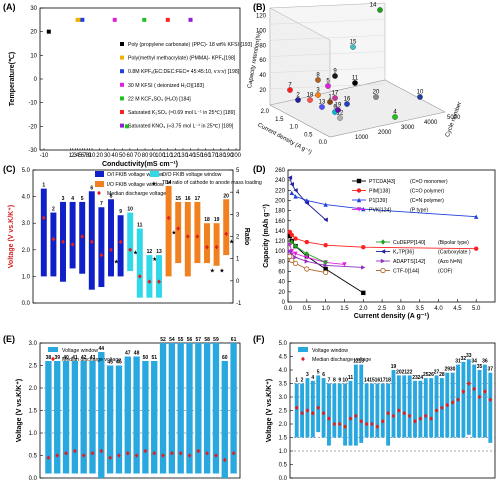 The height and width of the screenshot is (487, 500). Describe the element at coordinates (385, 133) in the screenshot. I see `y-tick-label: 2000` at that location.